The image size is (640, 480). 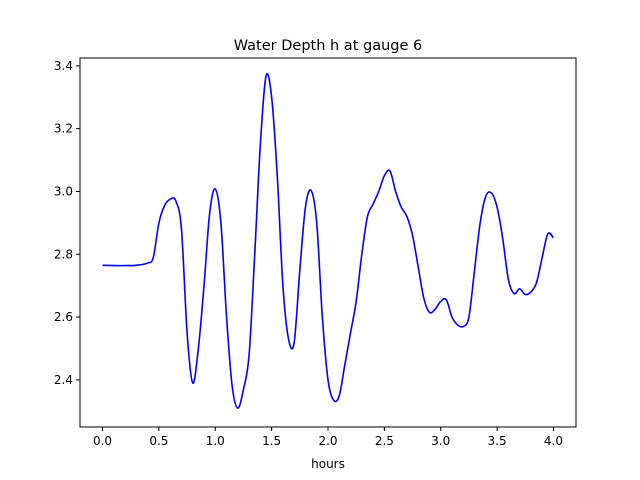 What do you see at coordinates (63, 66) in the screenshot?
I see `y-tick-label: 3.4` at bounding box center [63, 66].